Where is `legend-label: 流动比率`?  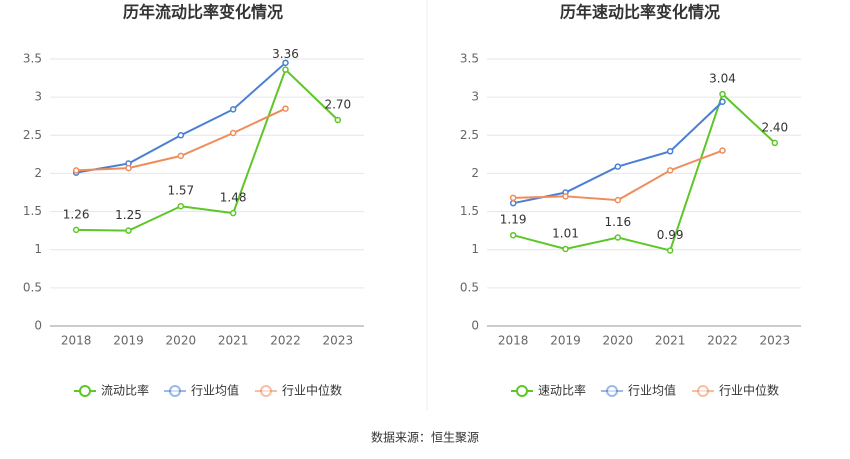 legend-label: 流动比率 is located at coordinates (125, 390).